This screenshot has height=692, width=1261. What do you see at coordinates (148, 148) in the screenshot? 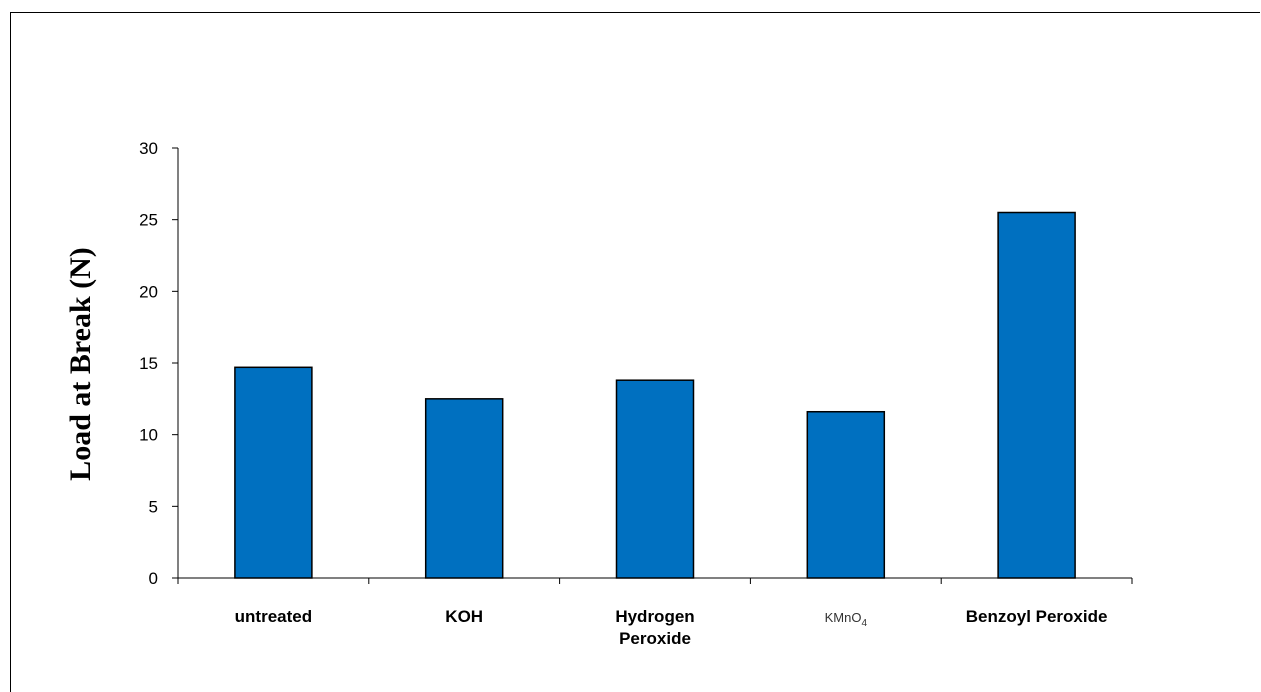
I see `y-tick-label: 30` at bounding box center [148, 148].